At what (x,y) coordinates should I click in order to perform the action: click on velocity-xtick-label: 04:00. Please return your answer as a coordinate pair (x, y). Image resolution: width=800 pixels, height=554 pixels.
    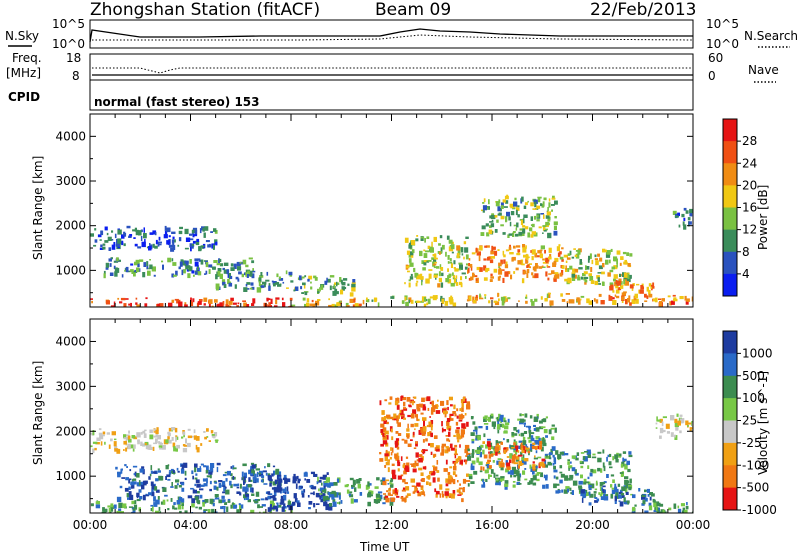
    Looking at the image, I should click on (190, 525).